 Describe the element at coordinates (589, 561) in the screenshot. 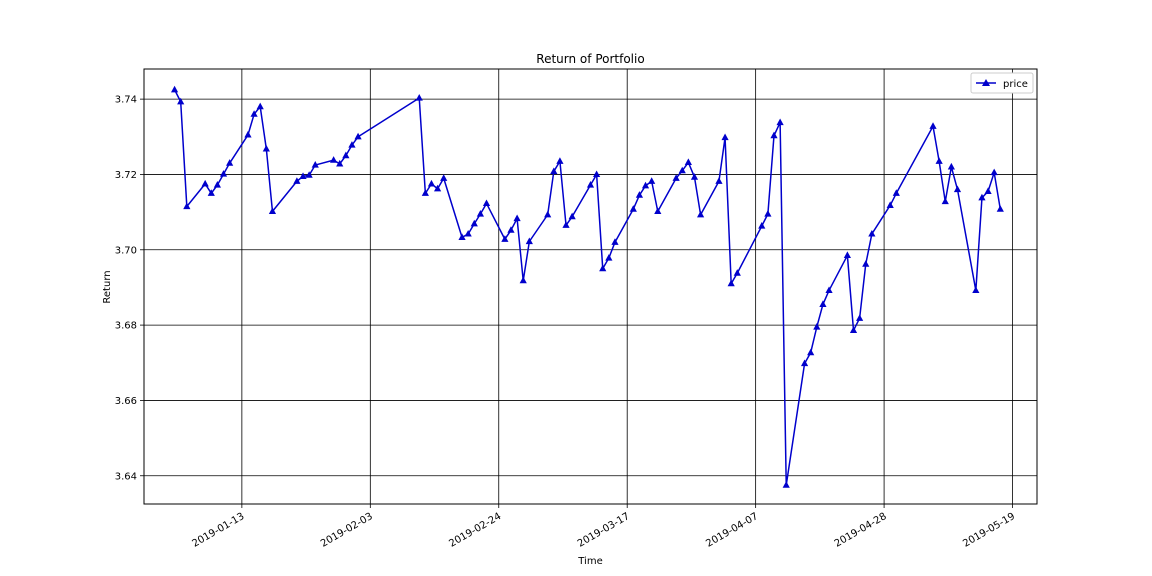

I see `x-axis-label: Time` at that location.